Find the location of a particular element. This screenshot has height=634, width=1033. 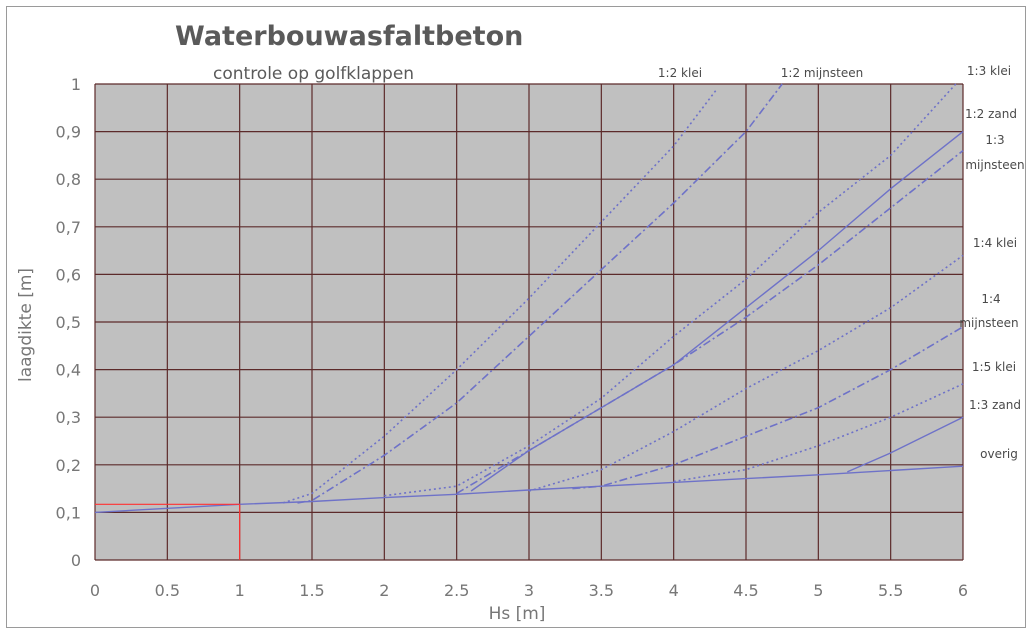

x-tick-label: 6 is located at coordinates (963, 590).